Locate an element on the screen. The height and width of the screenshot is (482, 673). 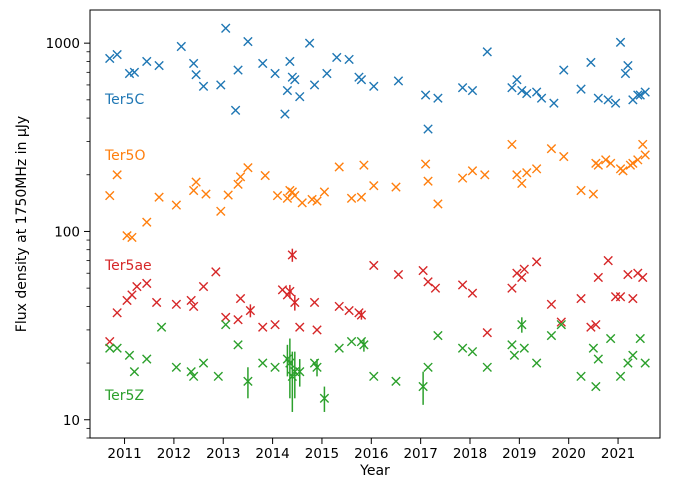
x-tick-label: 2012 is located at coordinates (174, 454).